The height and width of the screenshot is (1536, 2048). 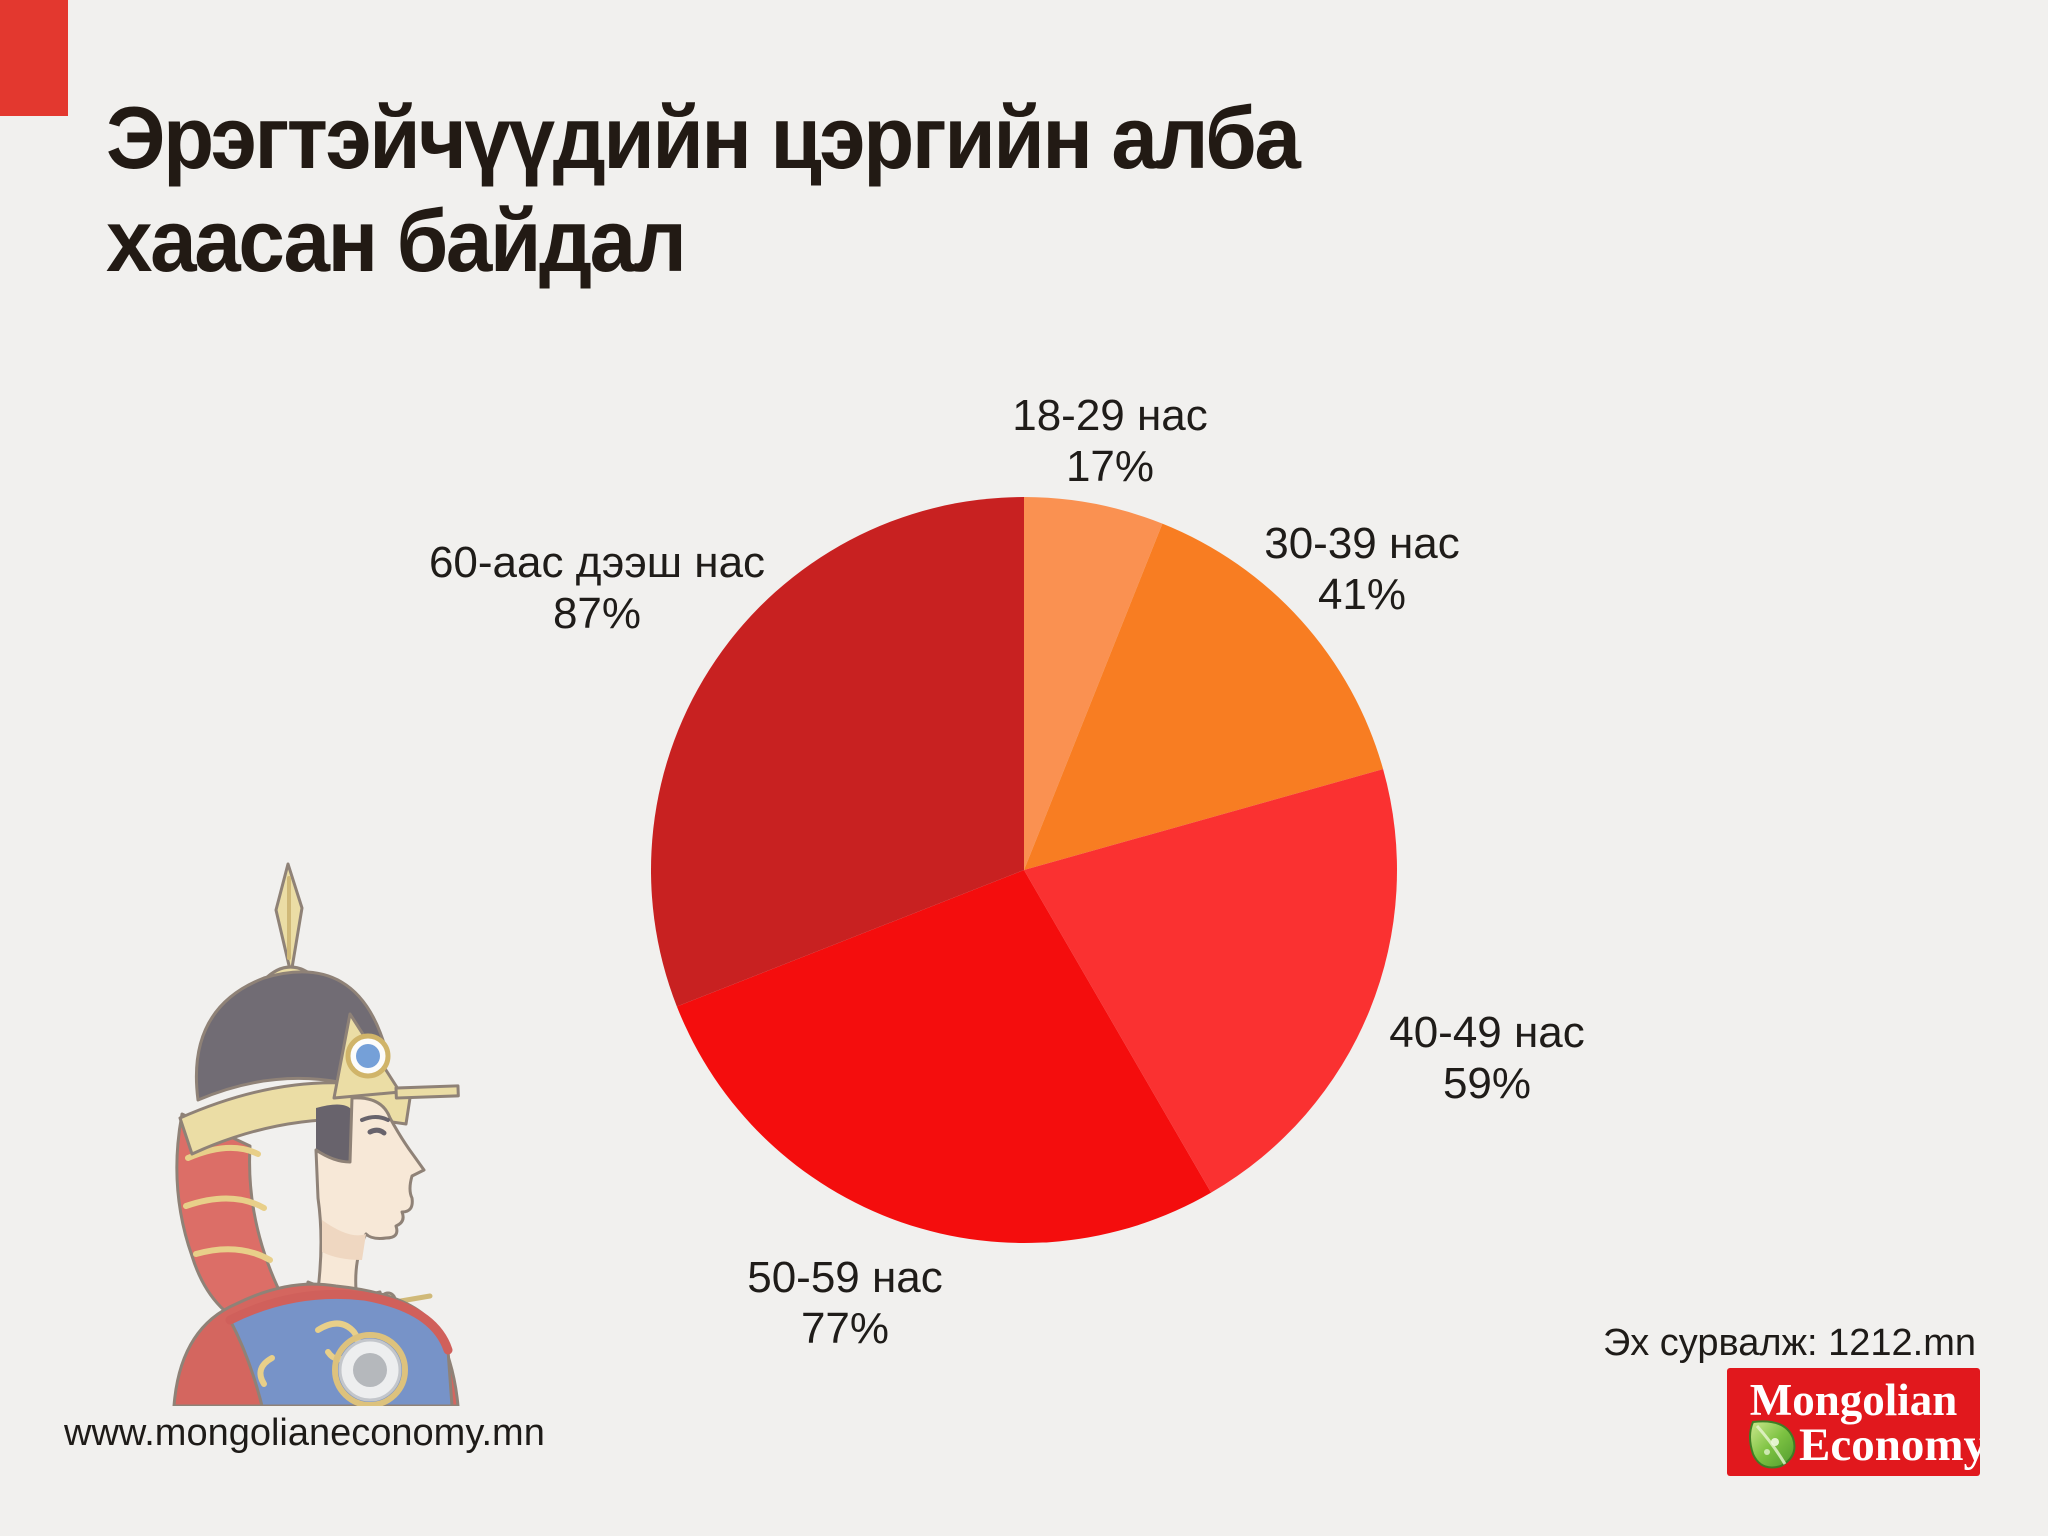 I want to click on slice-value-text: 41%, so click(x=1362, y=594).